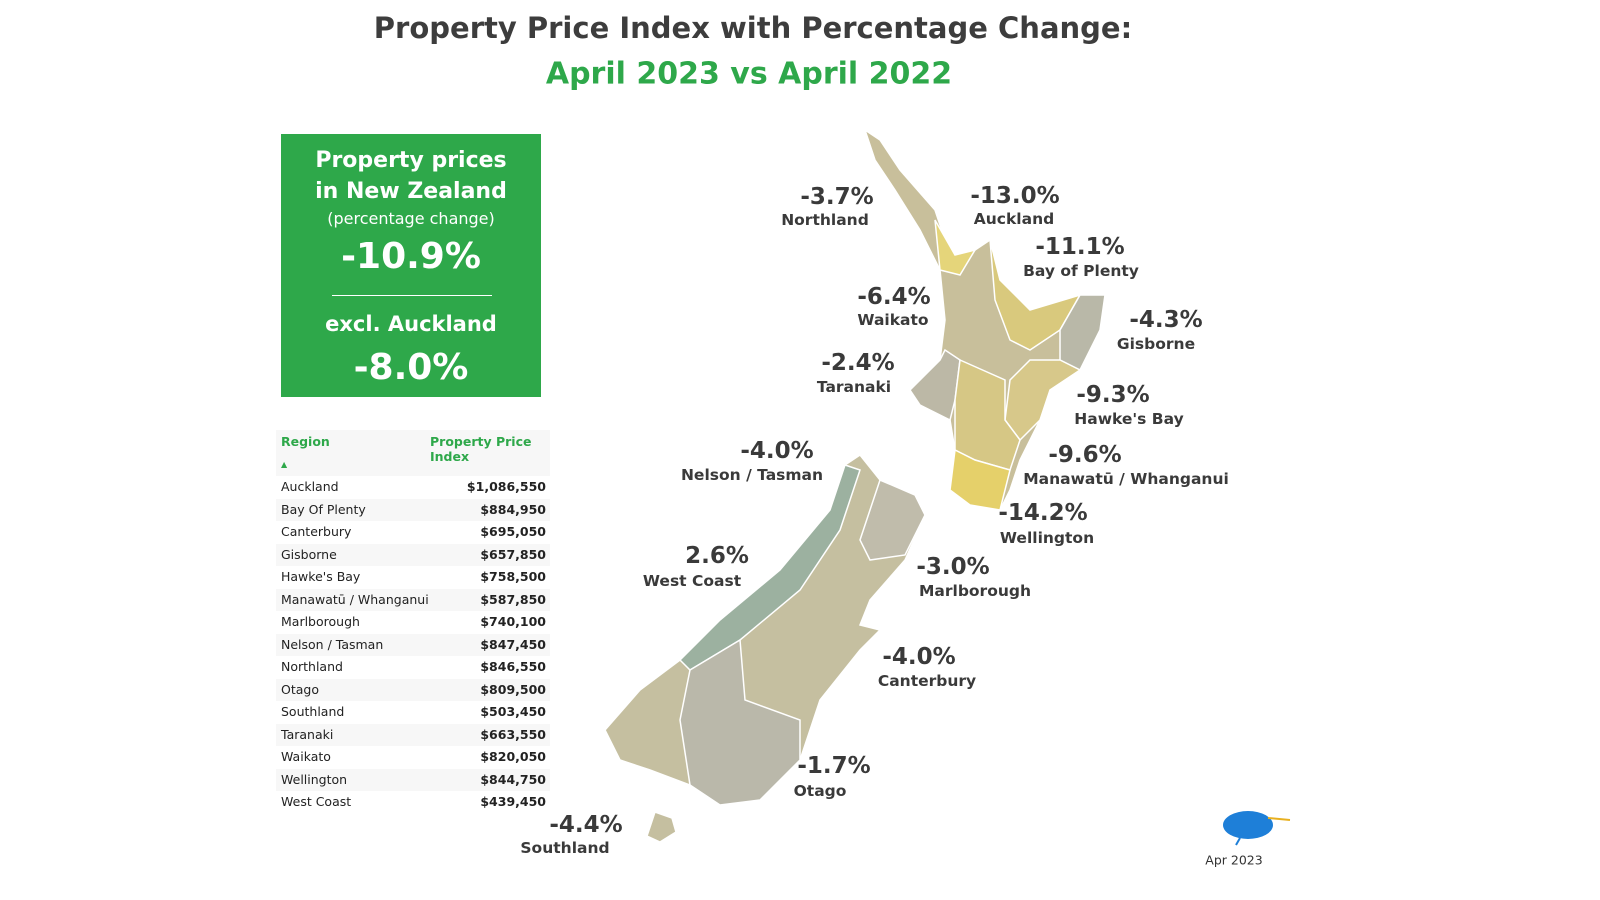  What do you see at coordinates (413, 487) in the screenshot?
I see `table-row: Auckland $1,086,550` at bounding box center [413, 487].